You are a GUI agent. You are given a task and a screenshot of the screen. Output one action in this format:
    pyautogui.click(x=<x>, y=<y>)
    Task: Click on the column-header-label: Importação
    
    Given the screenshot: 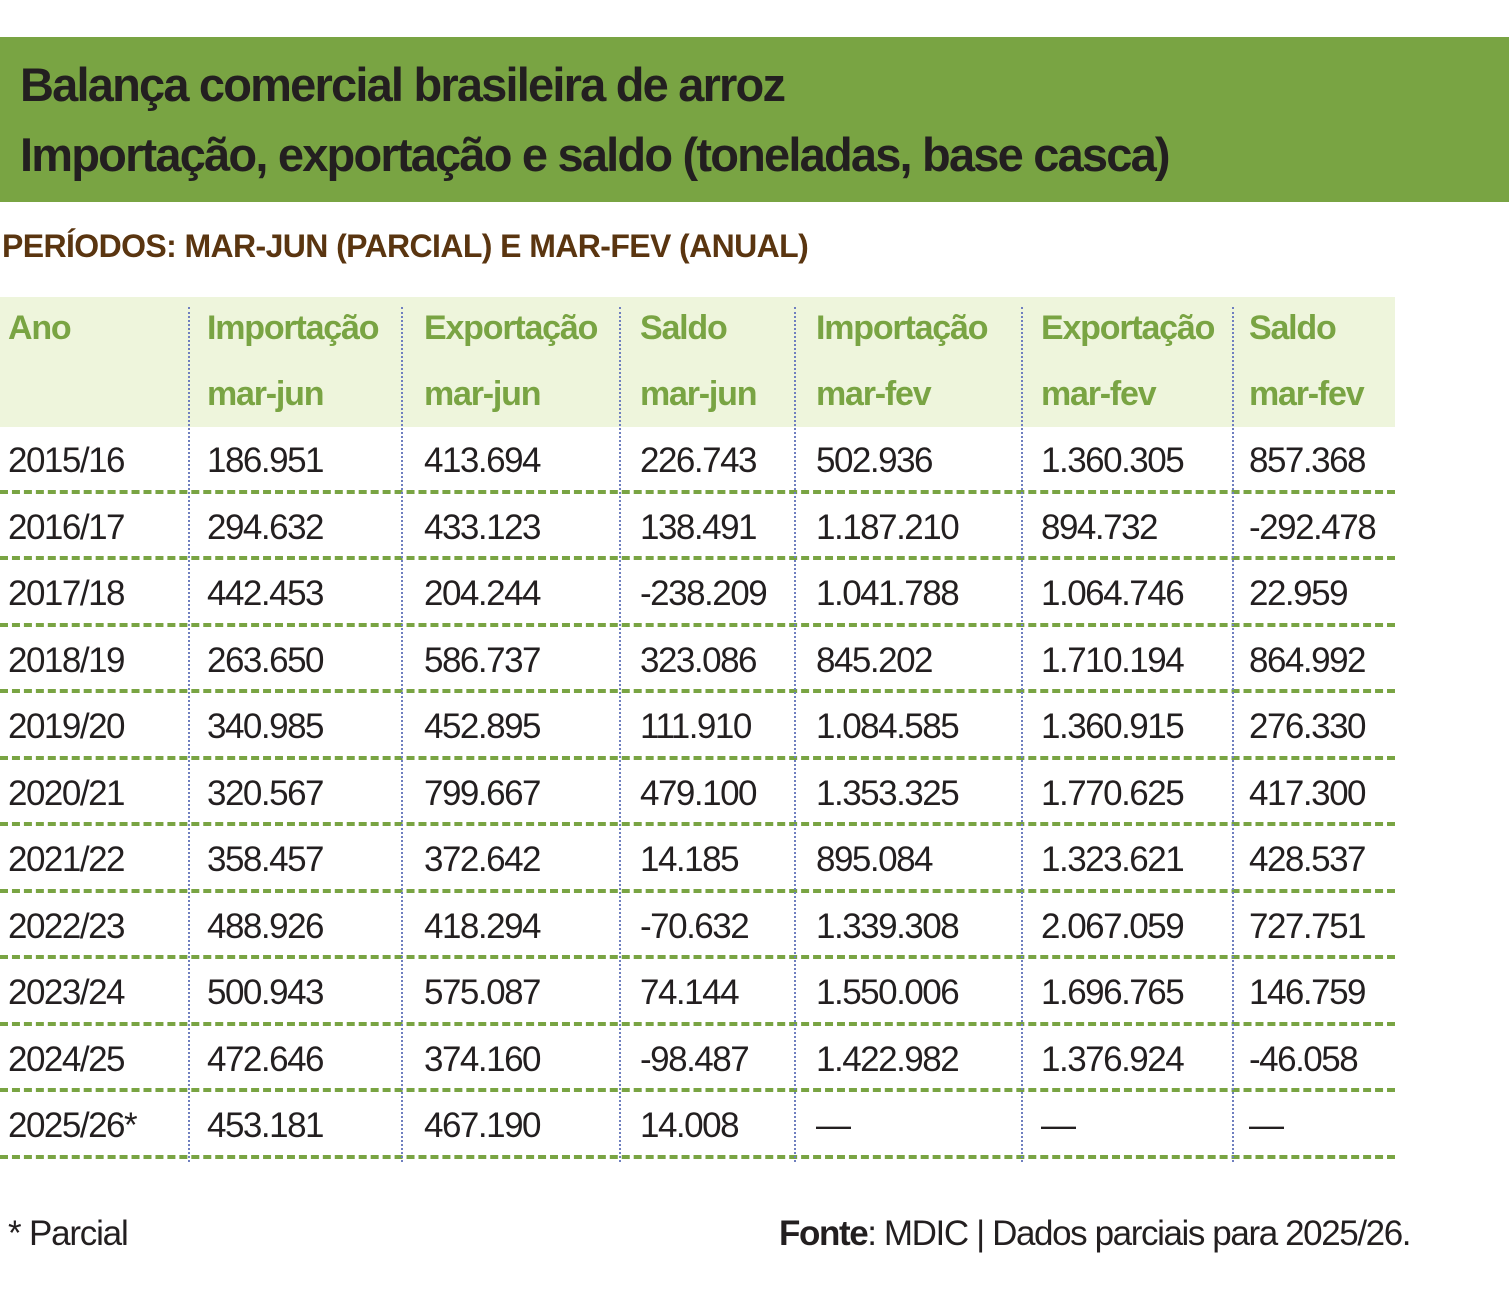 What is the action you would take?
    pyautogui.click(x=293, y=328)
    